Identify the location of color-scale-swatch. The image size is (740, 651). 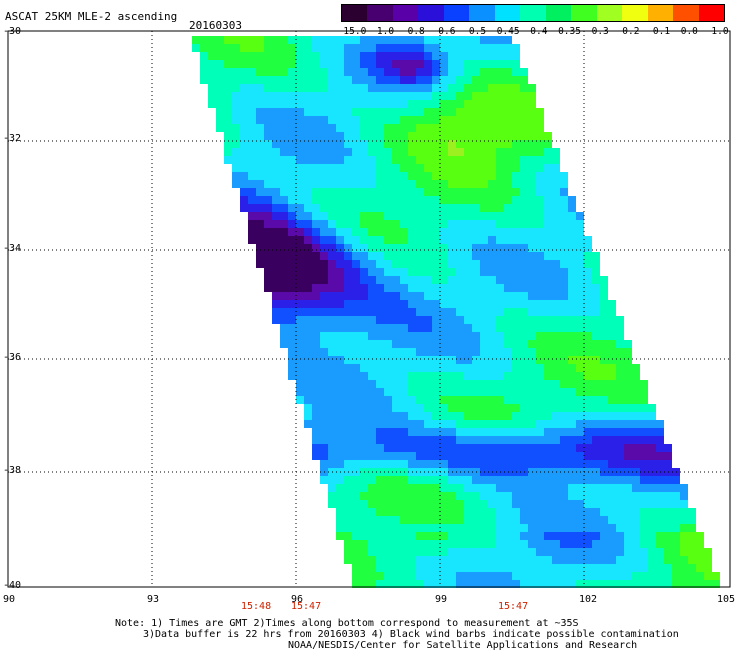
(686, 13).